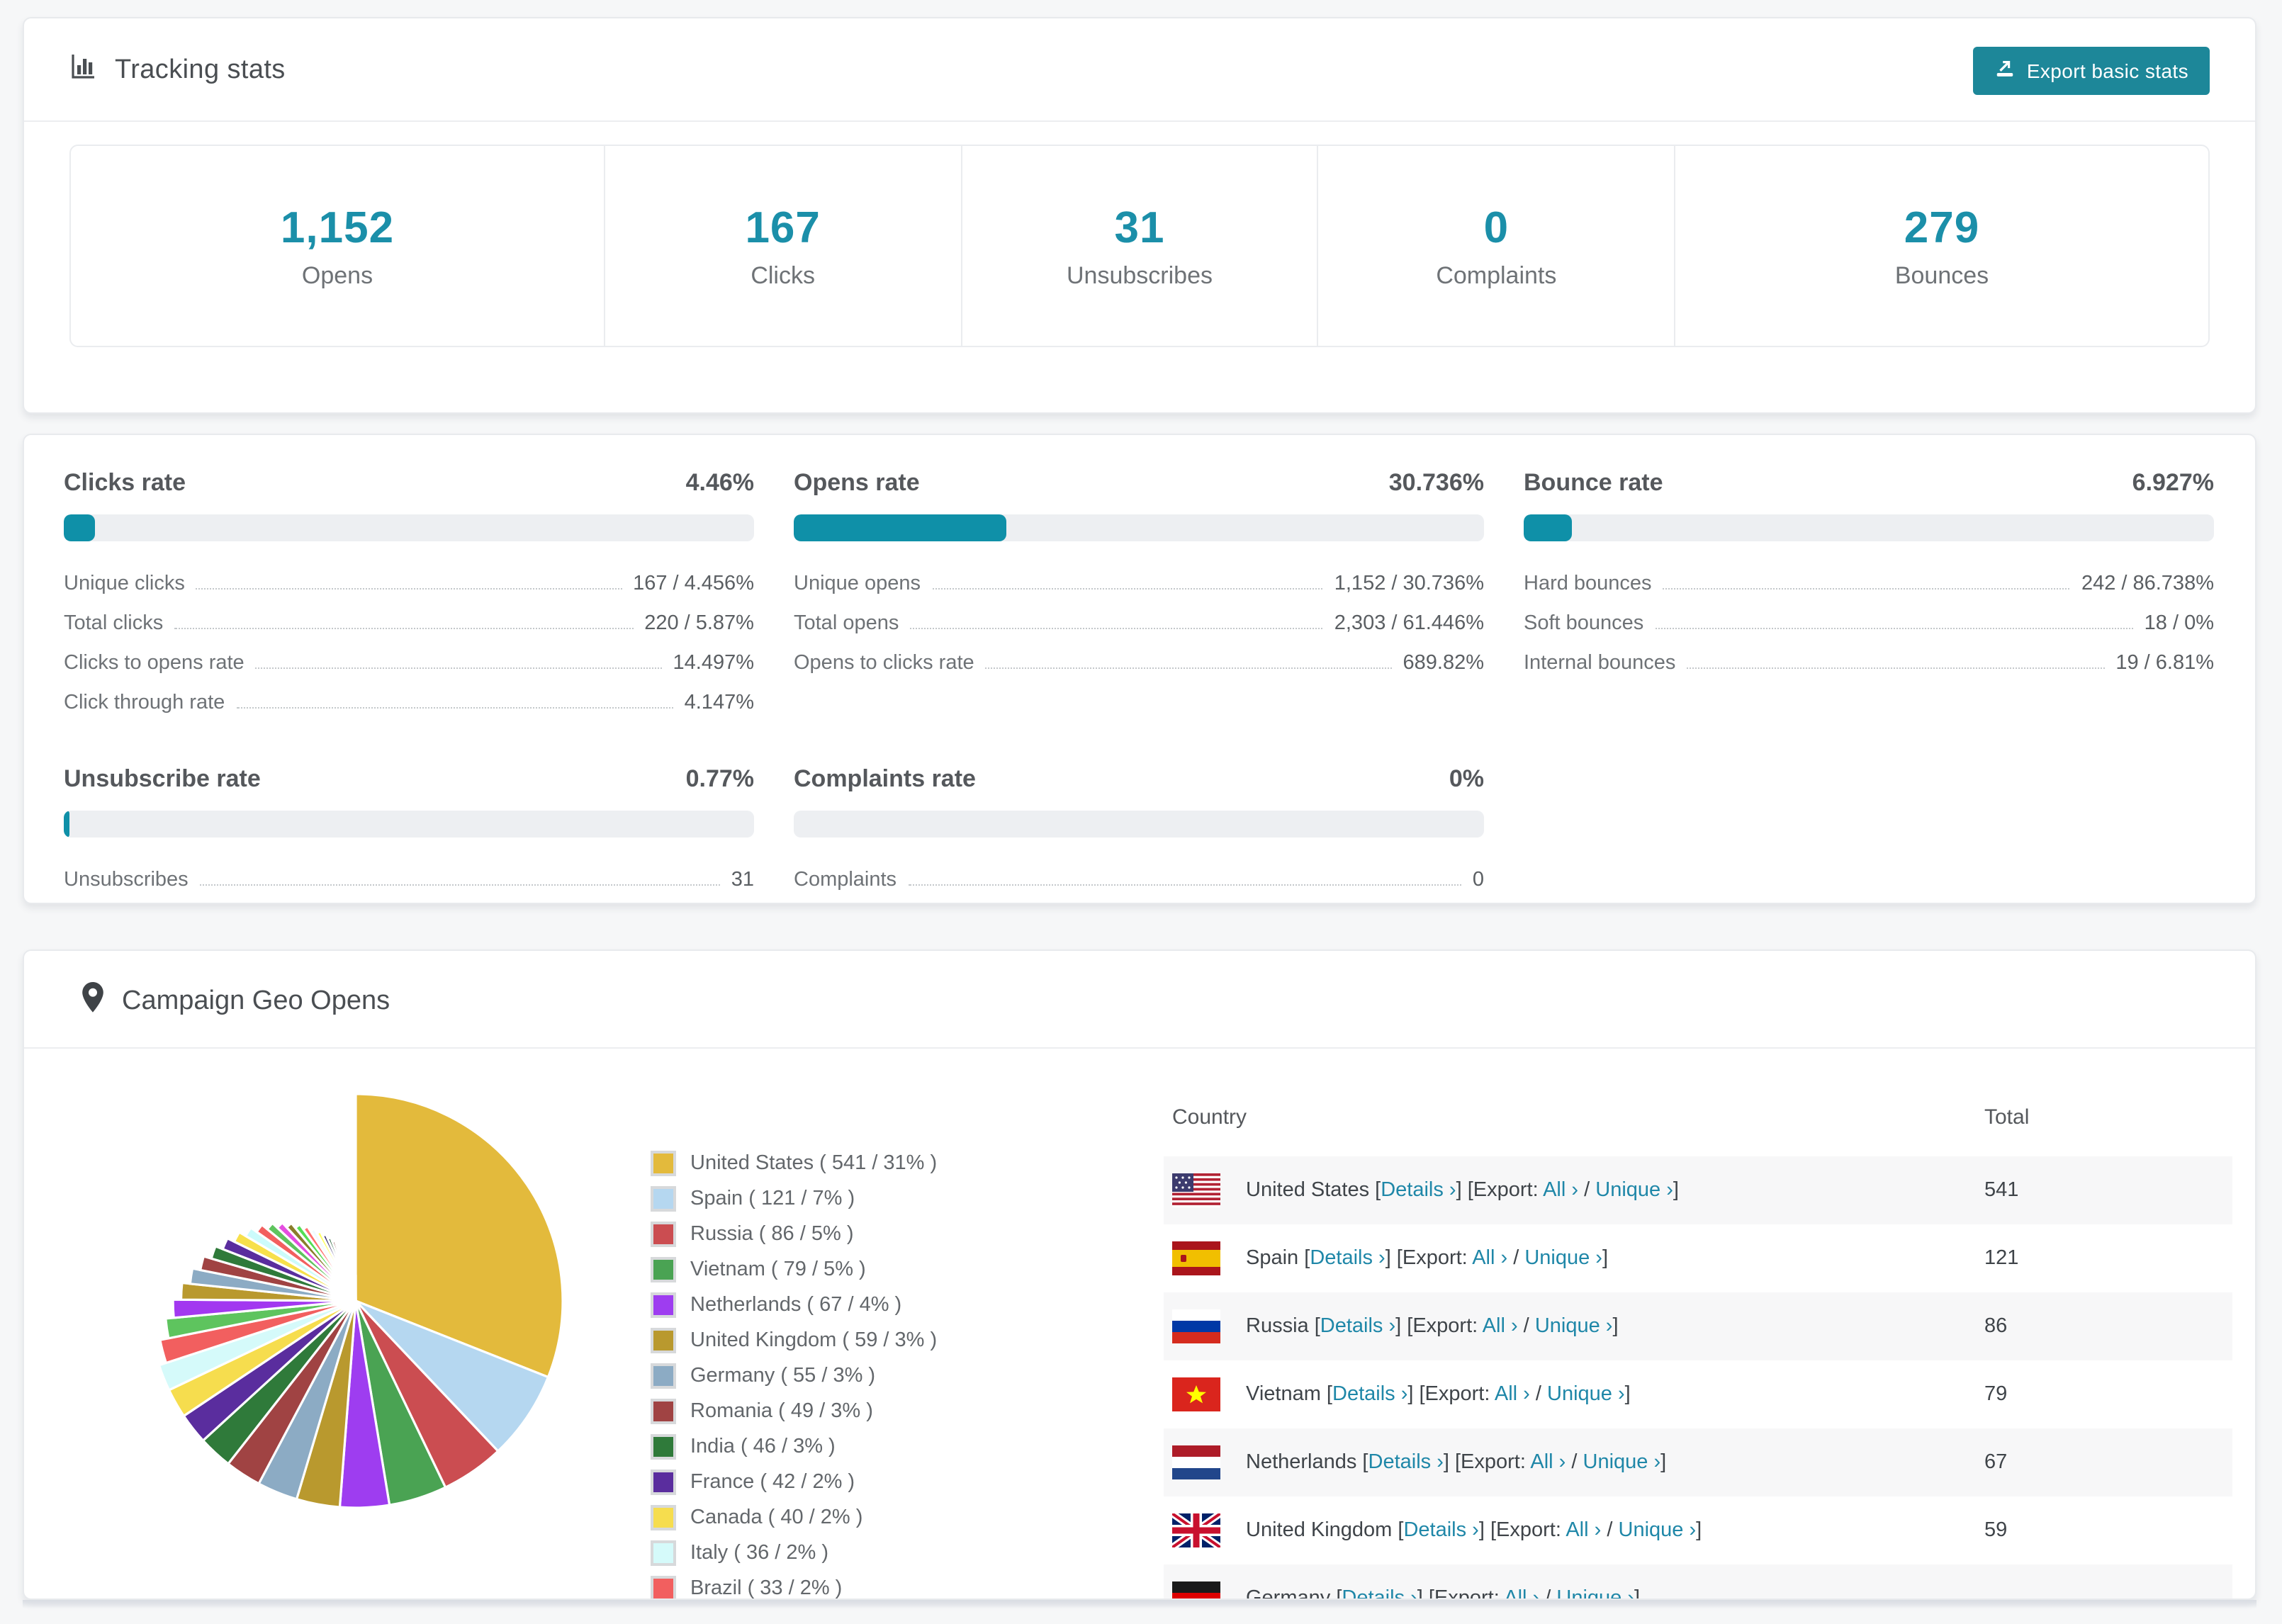  What do you see at coordinates (772, 1199) in the screenshot?
I see `legend-label: Spain ( 121 / 7% )` at bounding box center [772, 1199].